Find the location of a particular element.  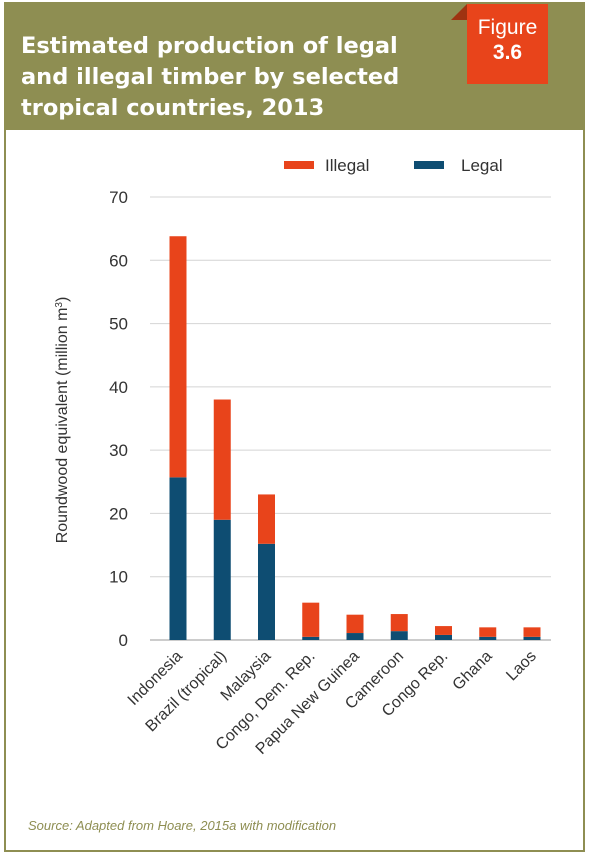

figure-number: 3.6 is located at coordinates (507, 52).